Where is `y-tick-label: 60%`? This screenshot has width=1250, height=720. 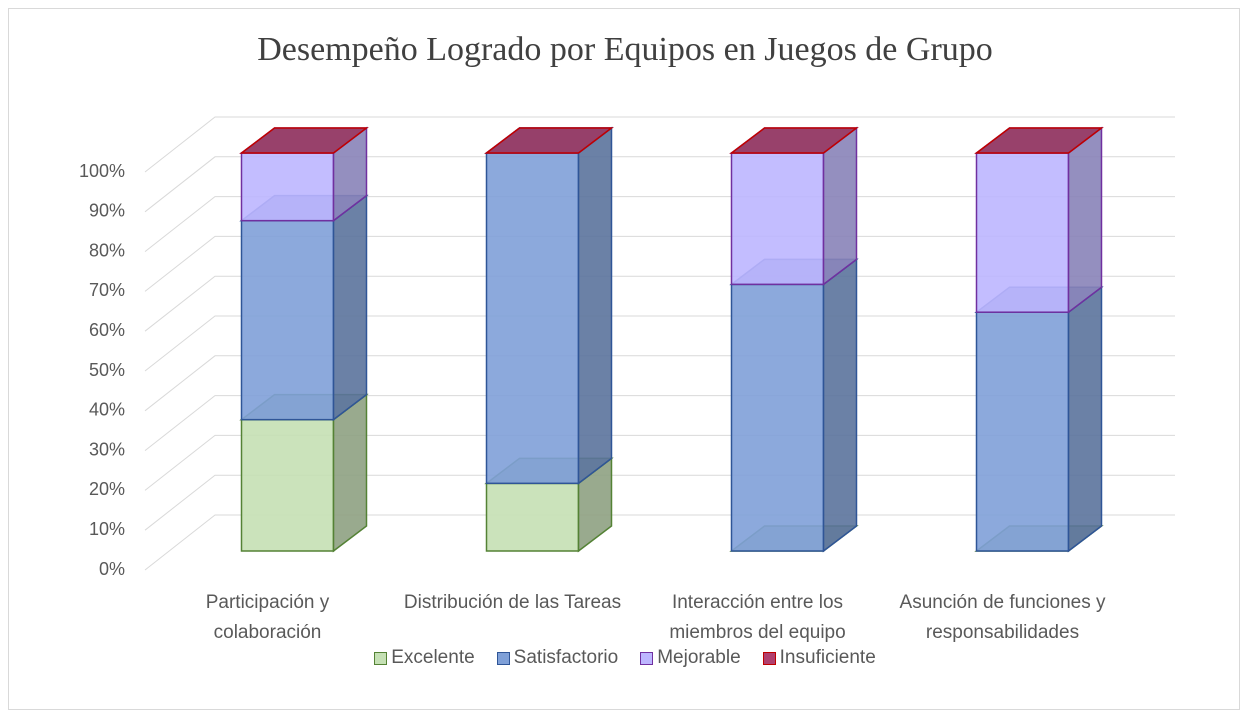
y-tick-label: 60% is located at coordinates (107, 330).